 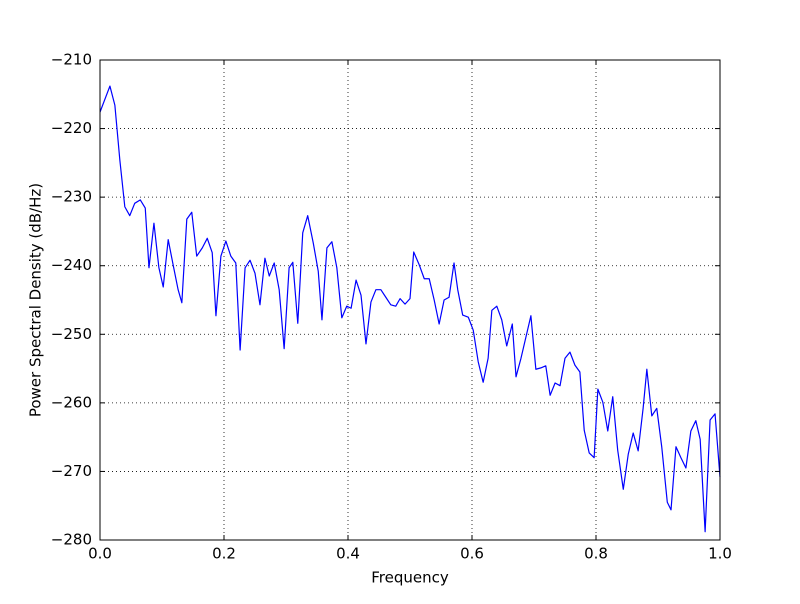 What do you see at coordinates (71, 471) in the screenshot?
I see `y-tick-label: −270` at bounding box center [71, 471].